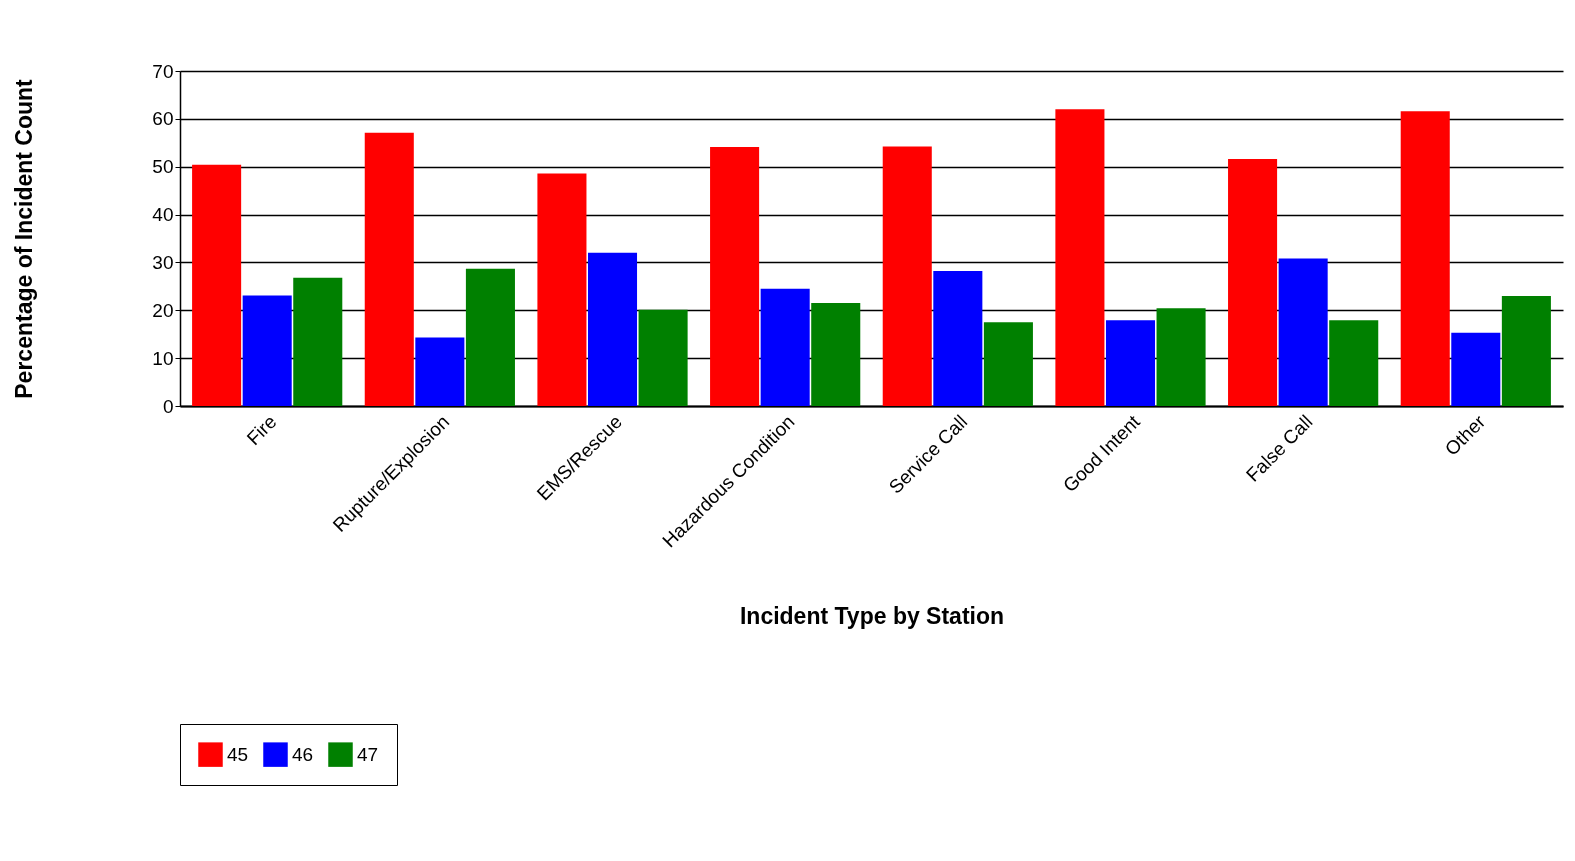  Describe the element at coordinates (163, 262) in the screenshot. I see `y-tick-label: 30` at that location.